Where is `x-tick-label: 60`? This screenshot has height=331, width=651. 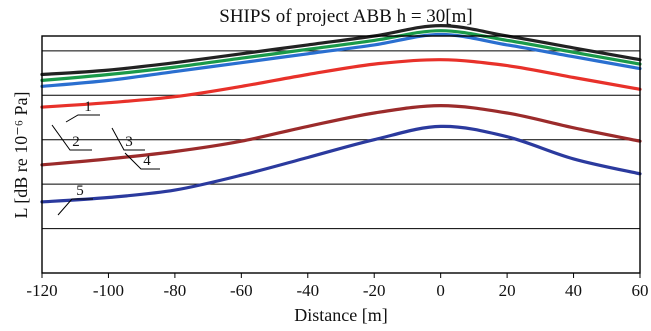 x-tick-label: 60 is located at coordinates (640, 290).